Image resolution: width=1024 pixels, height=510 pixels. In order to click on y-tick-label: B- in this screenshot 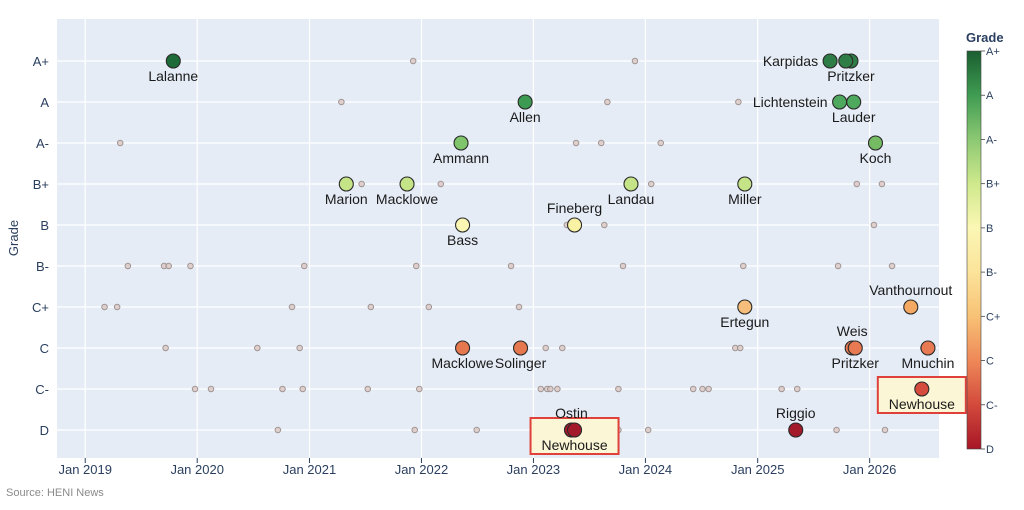, I will do `click(42, 266)`.